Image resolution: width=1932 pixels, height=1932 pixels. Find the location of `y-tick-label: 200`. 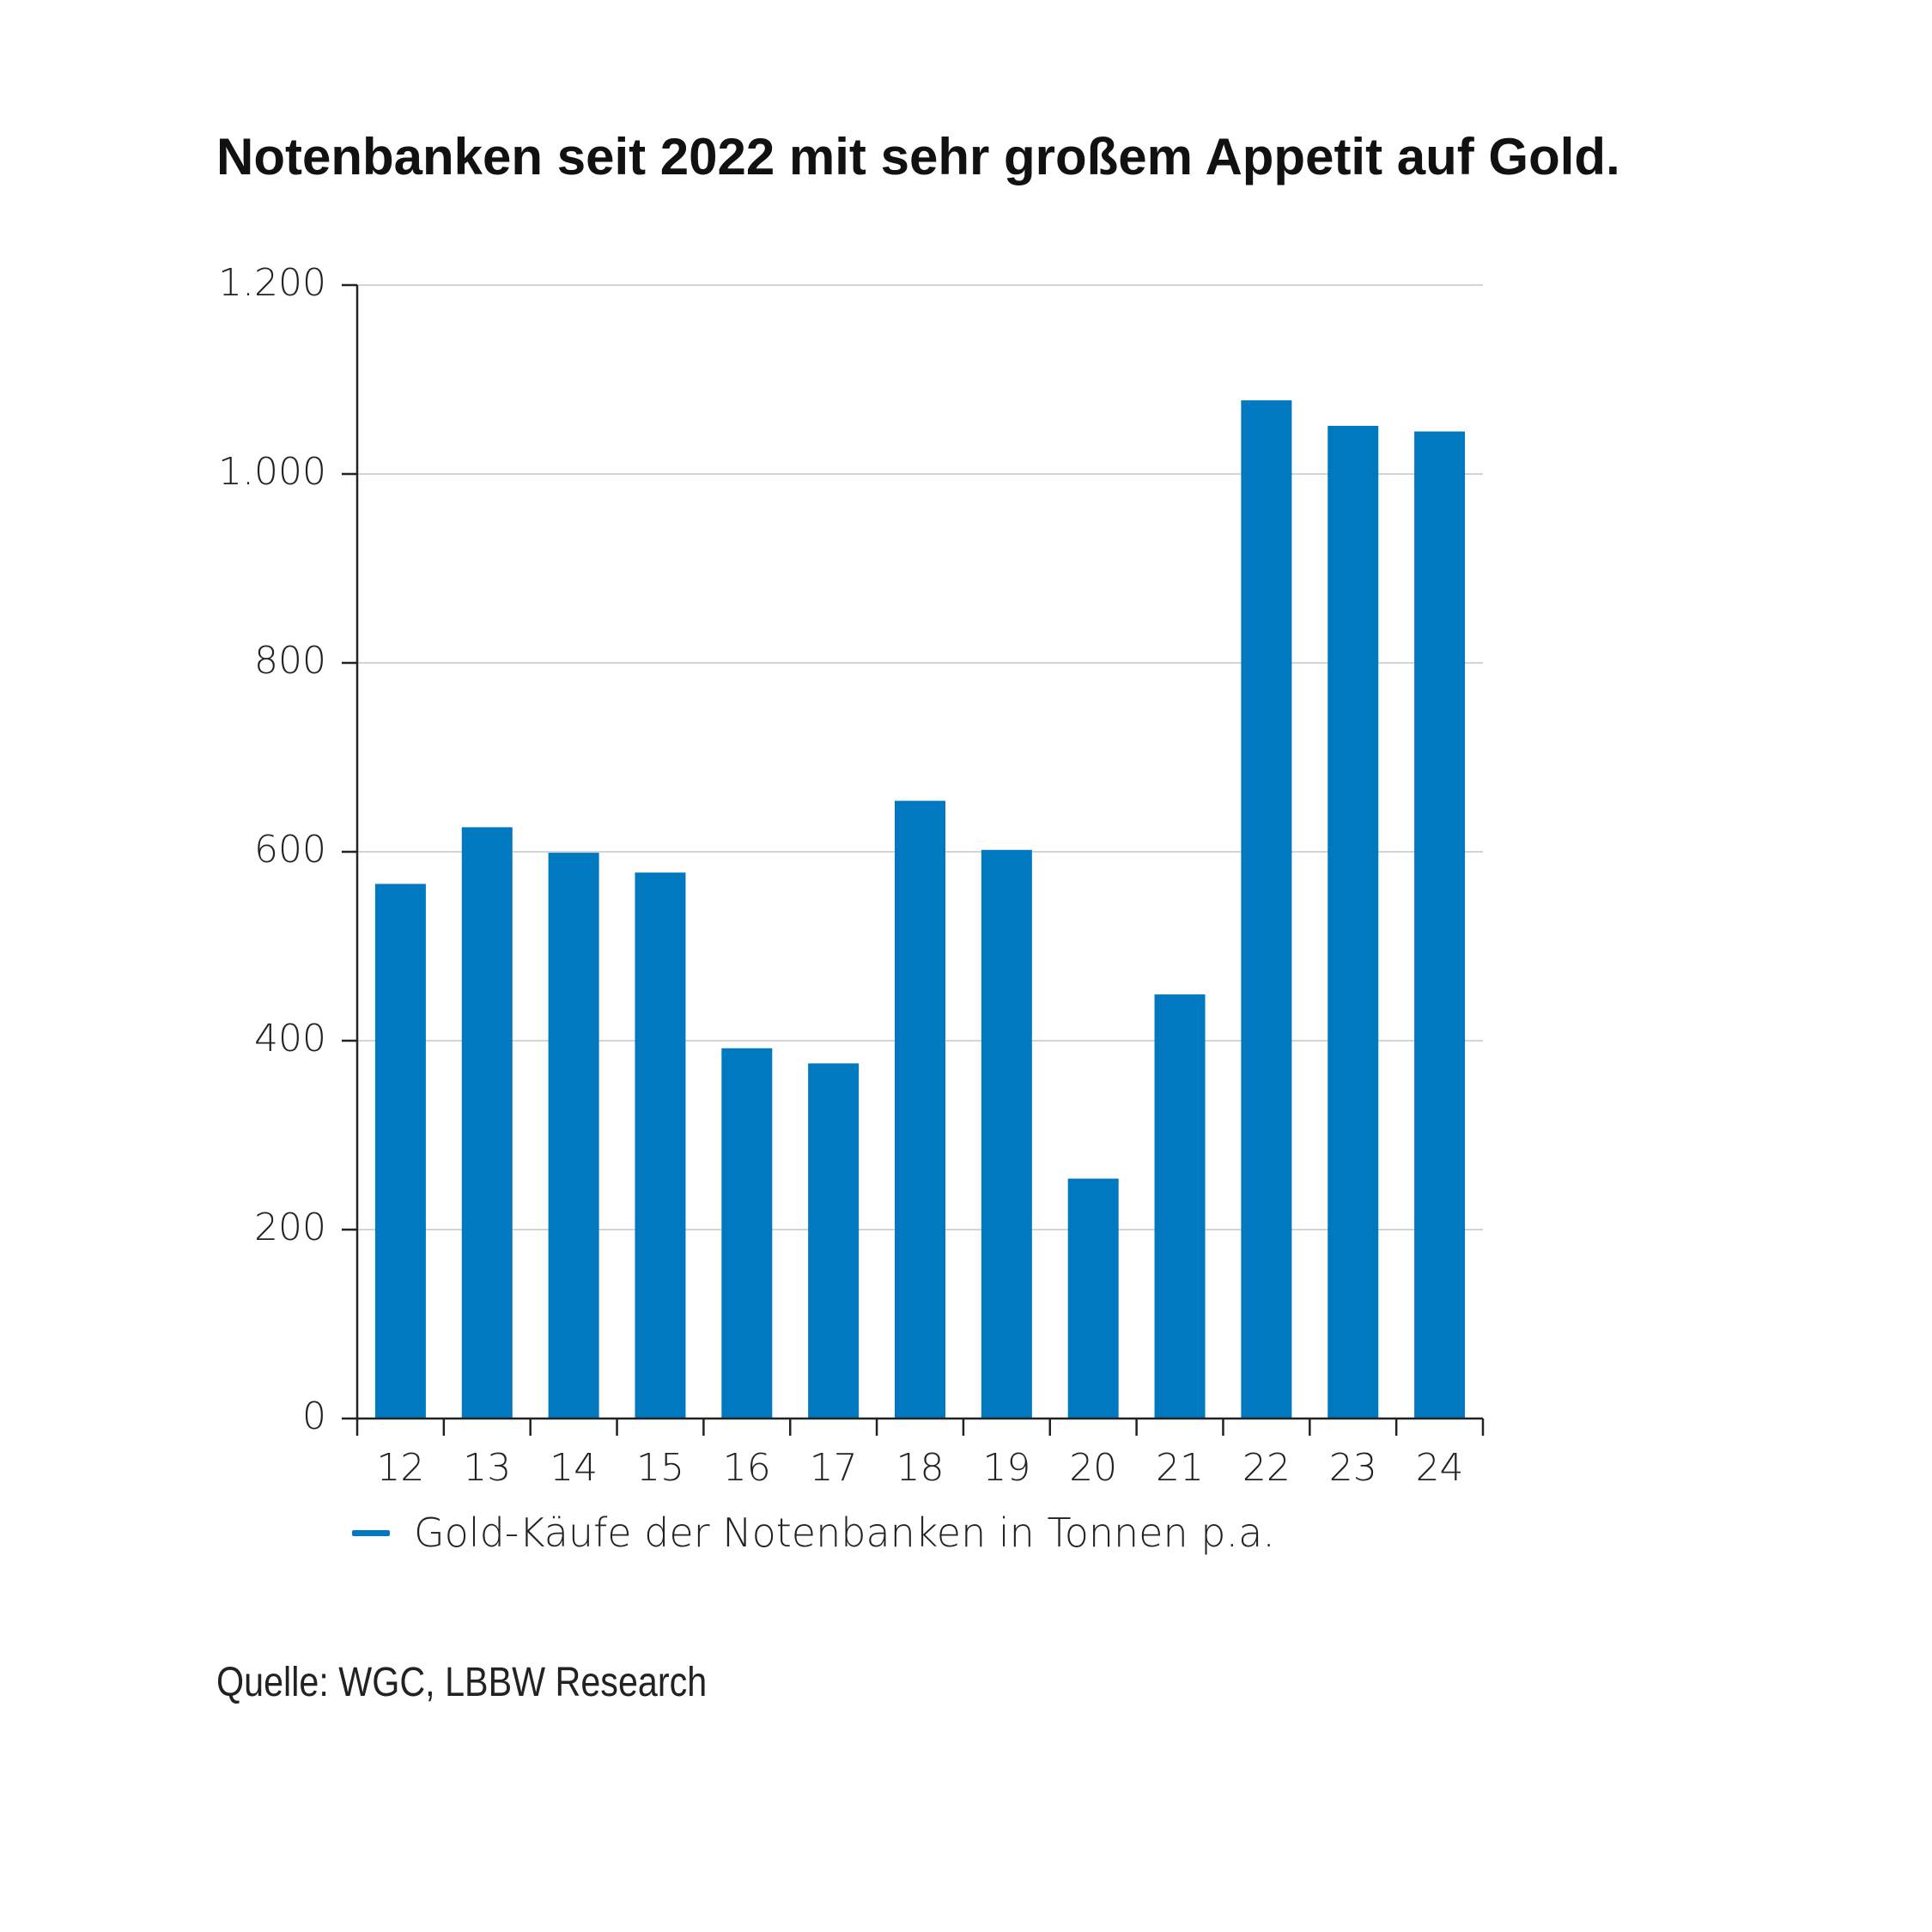

y-tick-label: 200 is located at coordinates (290, 1228).